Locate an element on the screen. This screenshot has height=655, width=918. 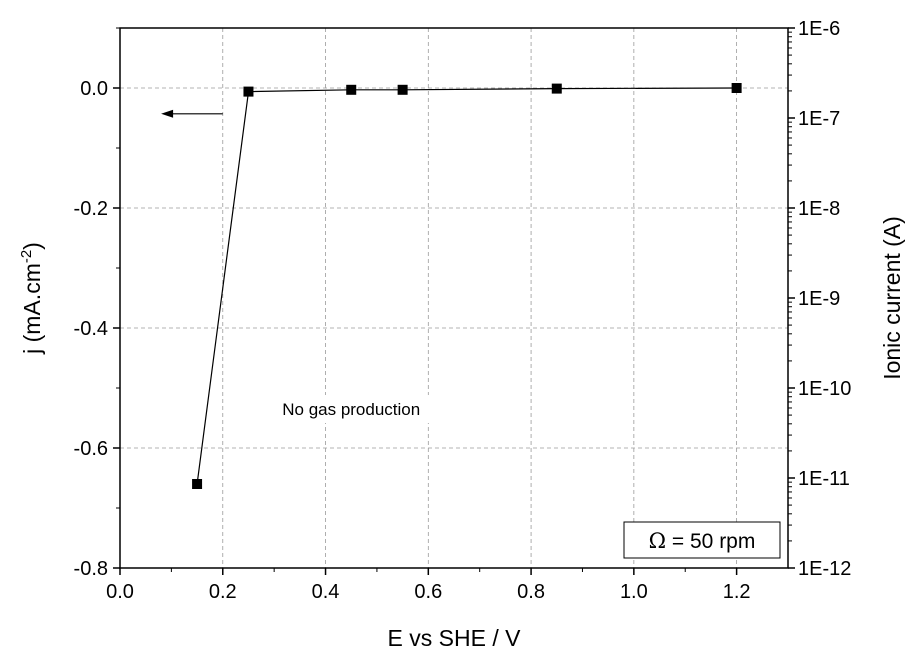
legend-frame is located at coordinates (702, 540).